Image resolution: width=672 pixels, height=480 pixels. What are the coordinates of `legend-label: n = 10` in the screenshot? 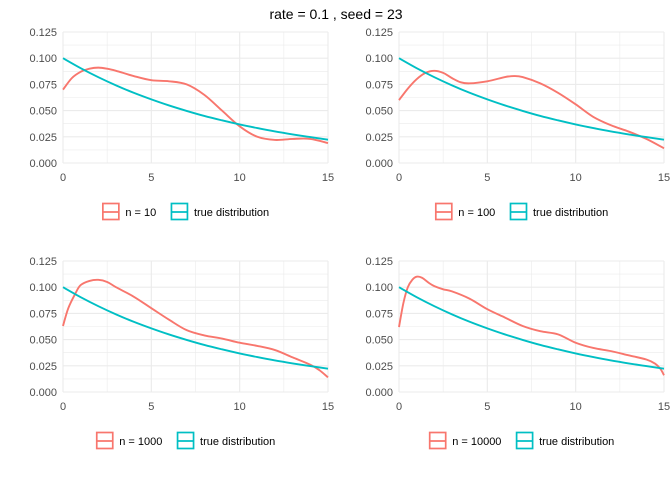 It's located at (140, 213).